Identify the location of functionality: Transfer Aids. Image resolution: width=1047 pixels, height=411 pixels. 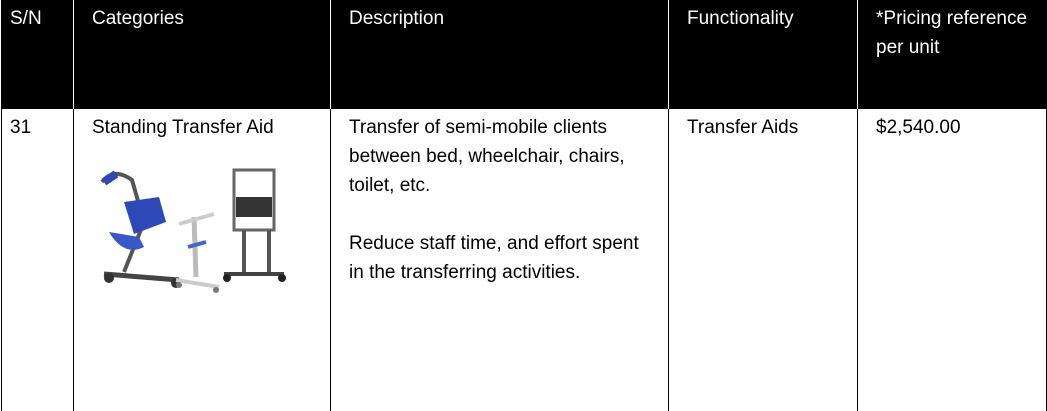
(743, 127).